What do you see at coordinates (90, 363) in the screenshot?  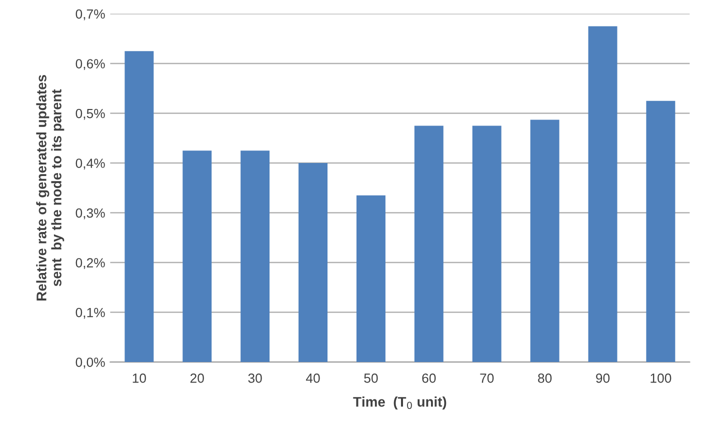 I see `y-tick-label: 0,0%` at bounding box center [90, 363].